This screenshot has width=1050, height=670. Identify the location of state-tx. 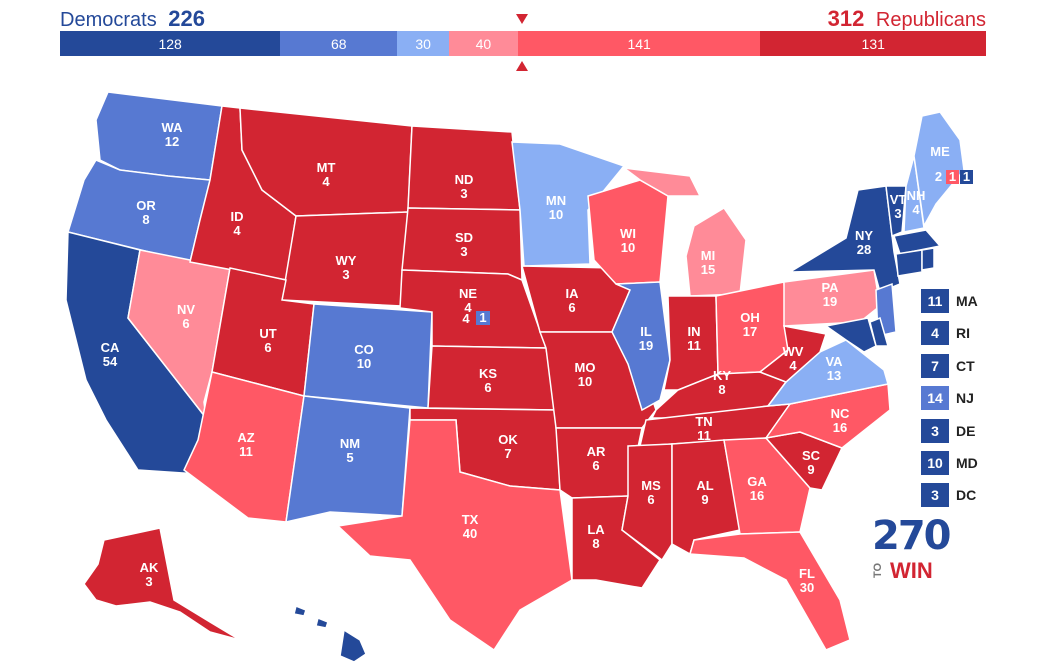
(454, 535).